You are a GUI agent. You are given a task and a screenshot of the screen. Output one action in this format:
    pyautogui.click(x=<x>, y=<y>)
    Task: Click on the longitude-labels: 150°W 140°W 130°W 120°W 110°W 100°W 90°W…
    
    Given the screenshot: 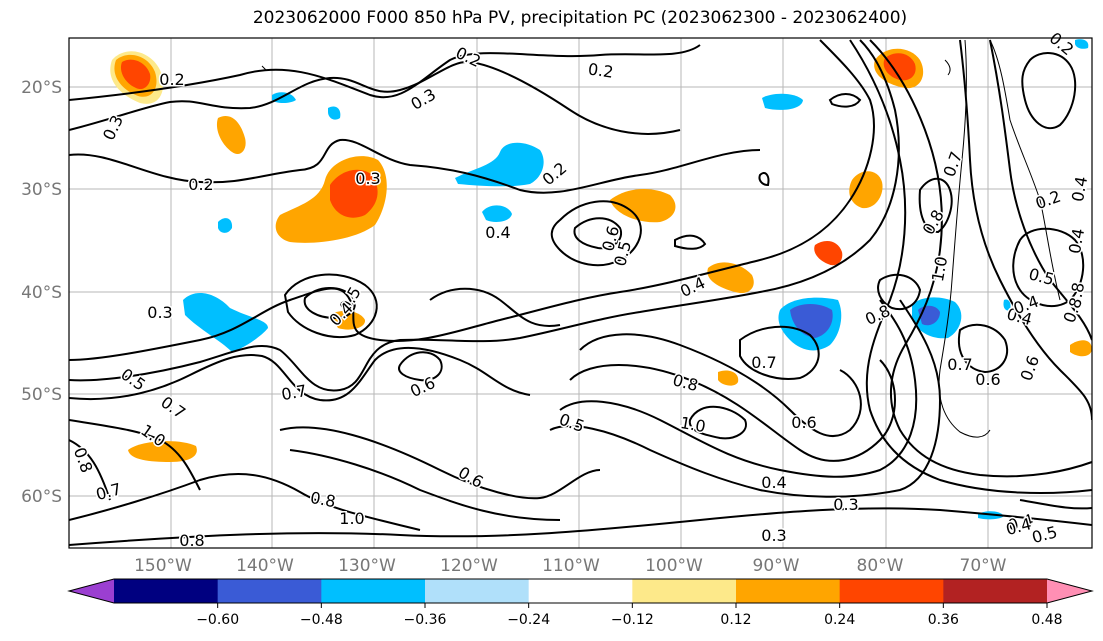 What is the action you would take?
    pyautogui.click(x=570, y=566)
    